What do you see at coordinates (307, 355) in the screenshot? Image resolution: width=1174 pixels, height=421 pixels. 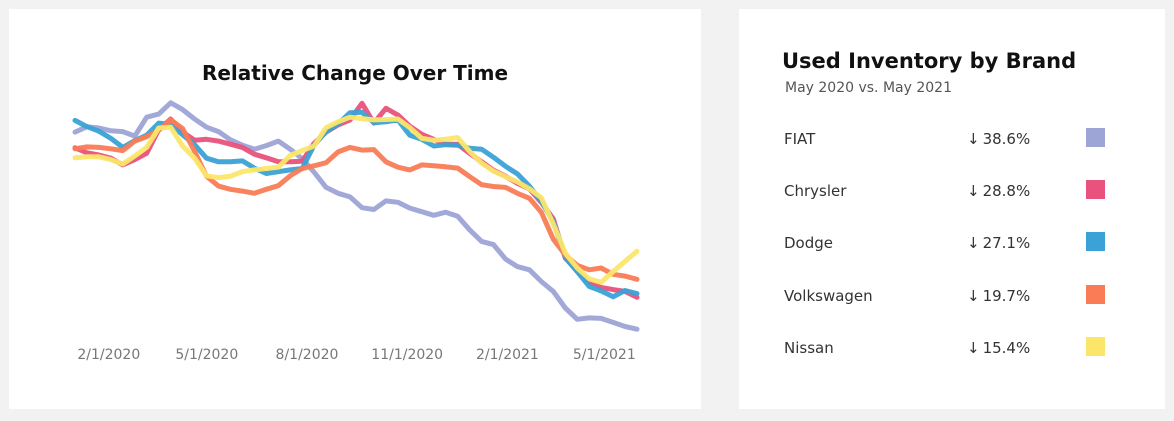 I see `x-tick-label: 8/1/2020` at bounding box center [307, 355].